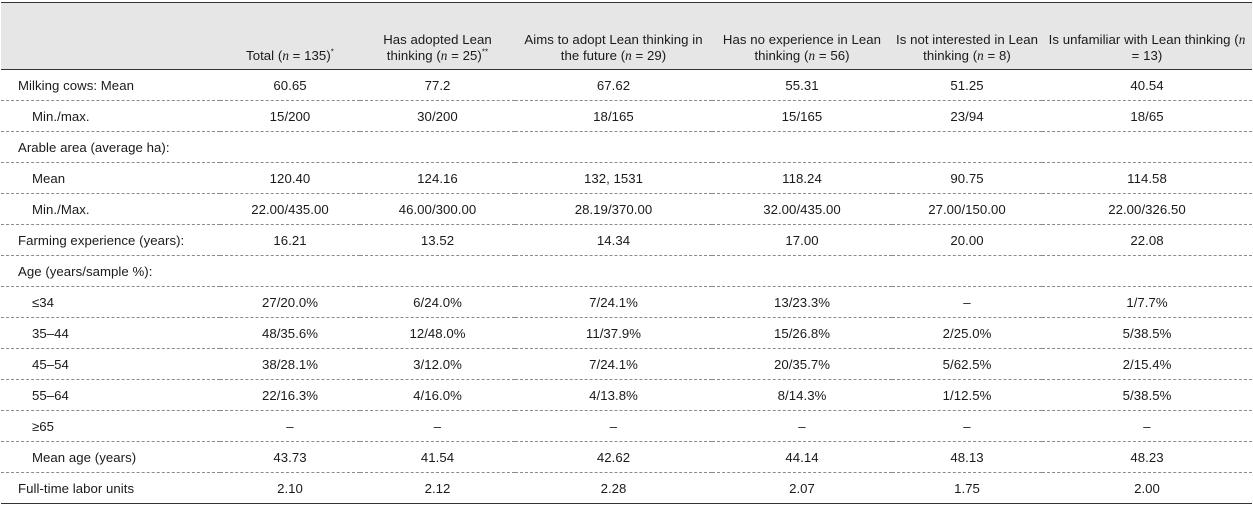  I want to click on table-cell: 77.2, so click(437, 85).